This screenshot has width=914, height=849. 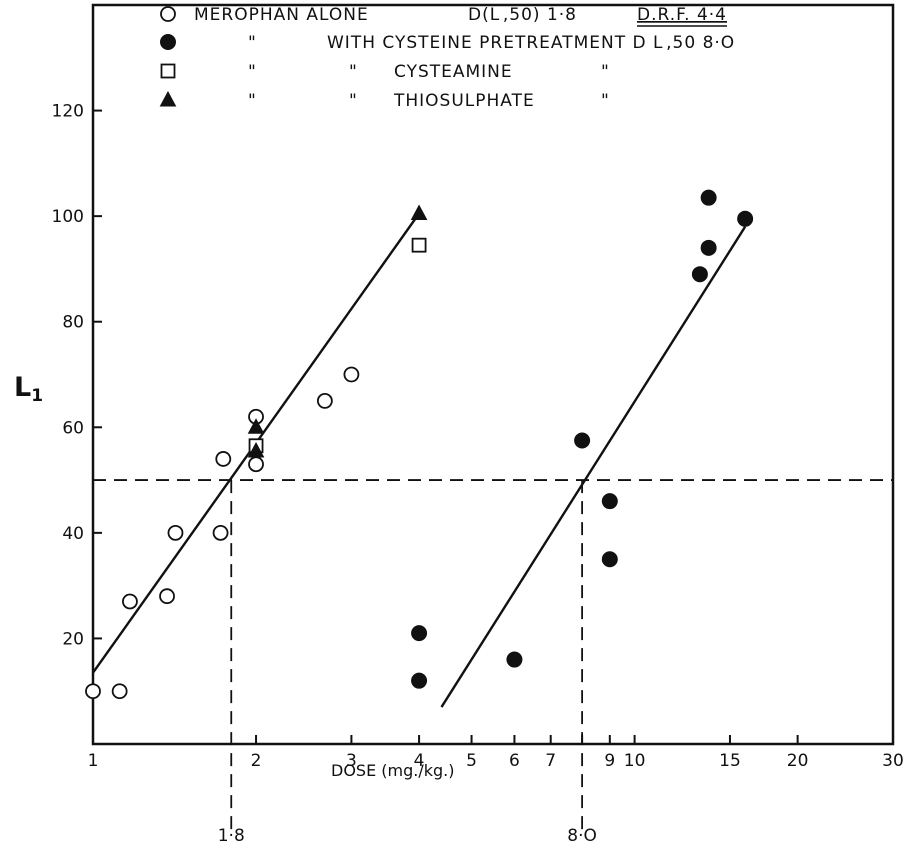 I want to click on y-axis-ticks: 20 40 60 80 100 120, so click(x=77, y=375).